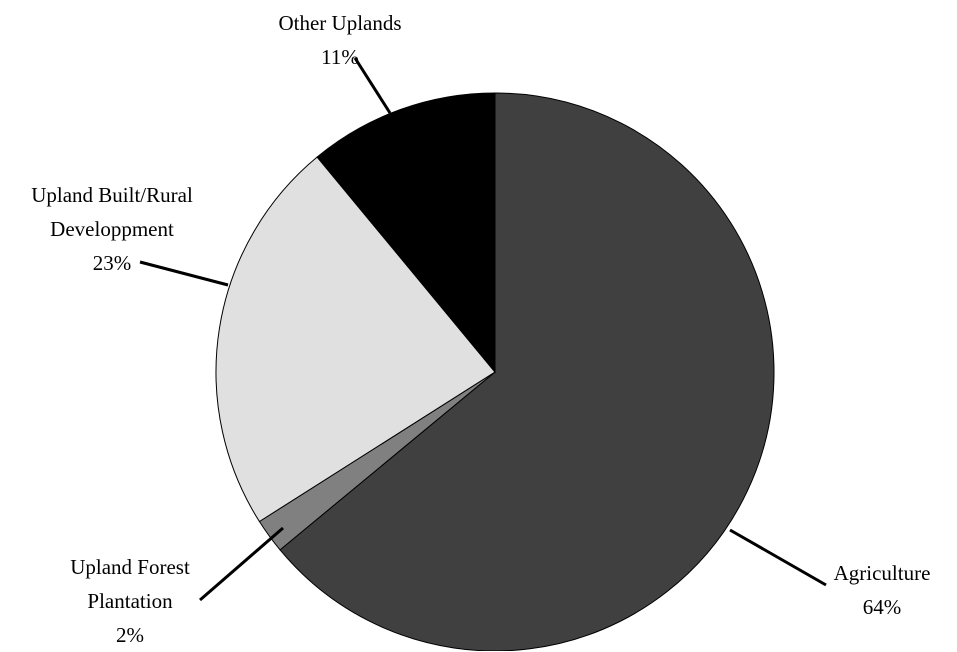 The height and width of the screenshot is (652, 957). Describe the element at coordinates (130, 635) in the screenshot. I see `value-label: 2%` at that location.